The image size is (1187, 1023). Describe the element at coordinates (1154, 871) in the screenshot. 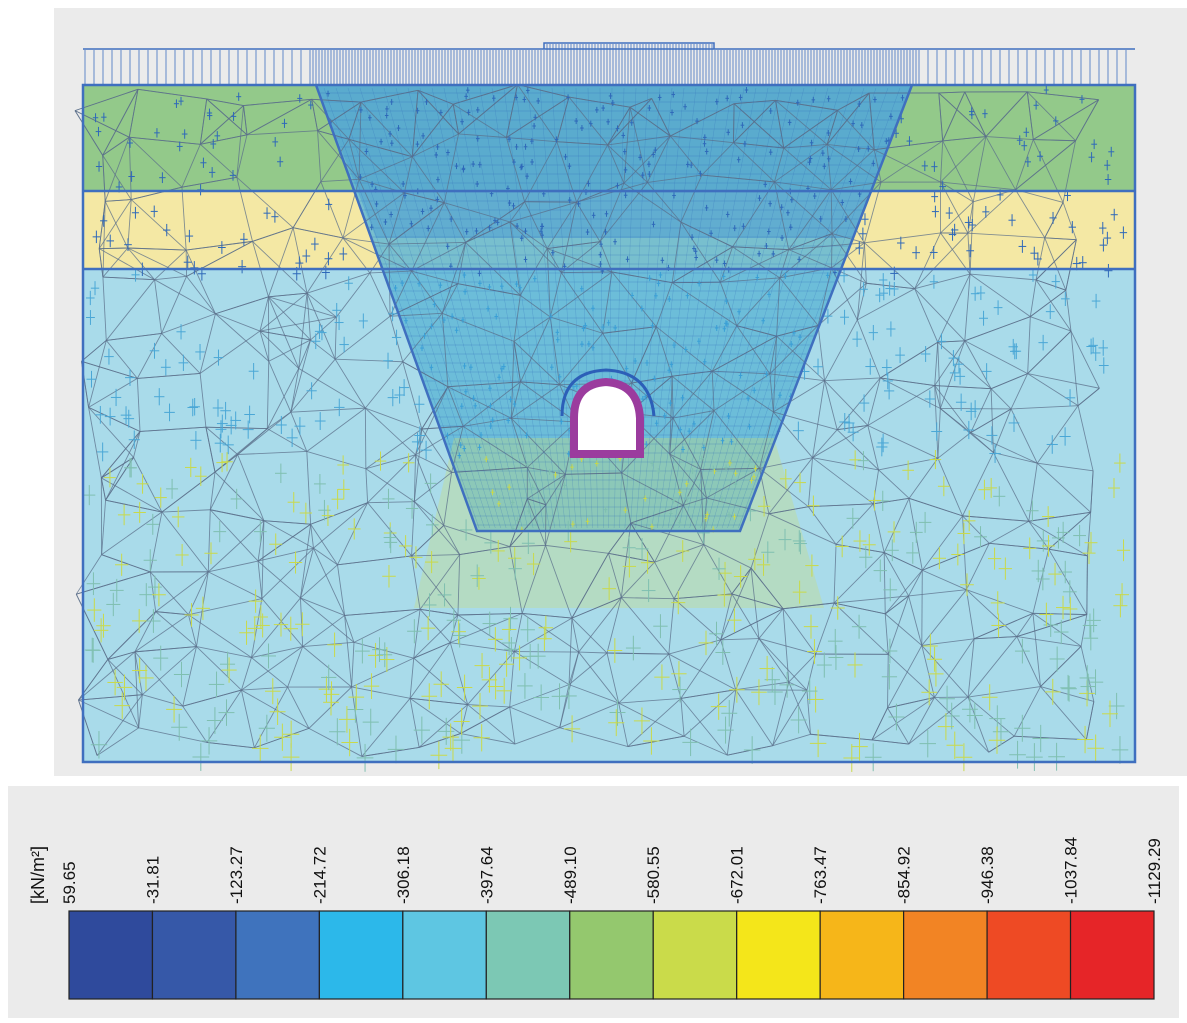

I see `legend-tick-label: -1129.29` at that location.